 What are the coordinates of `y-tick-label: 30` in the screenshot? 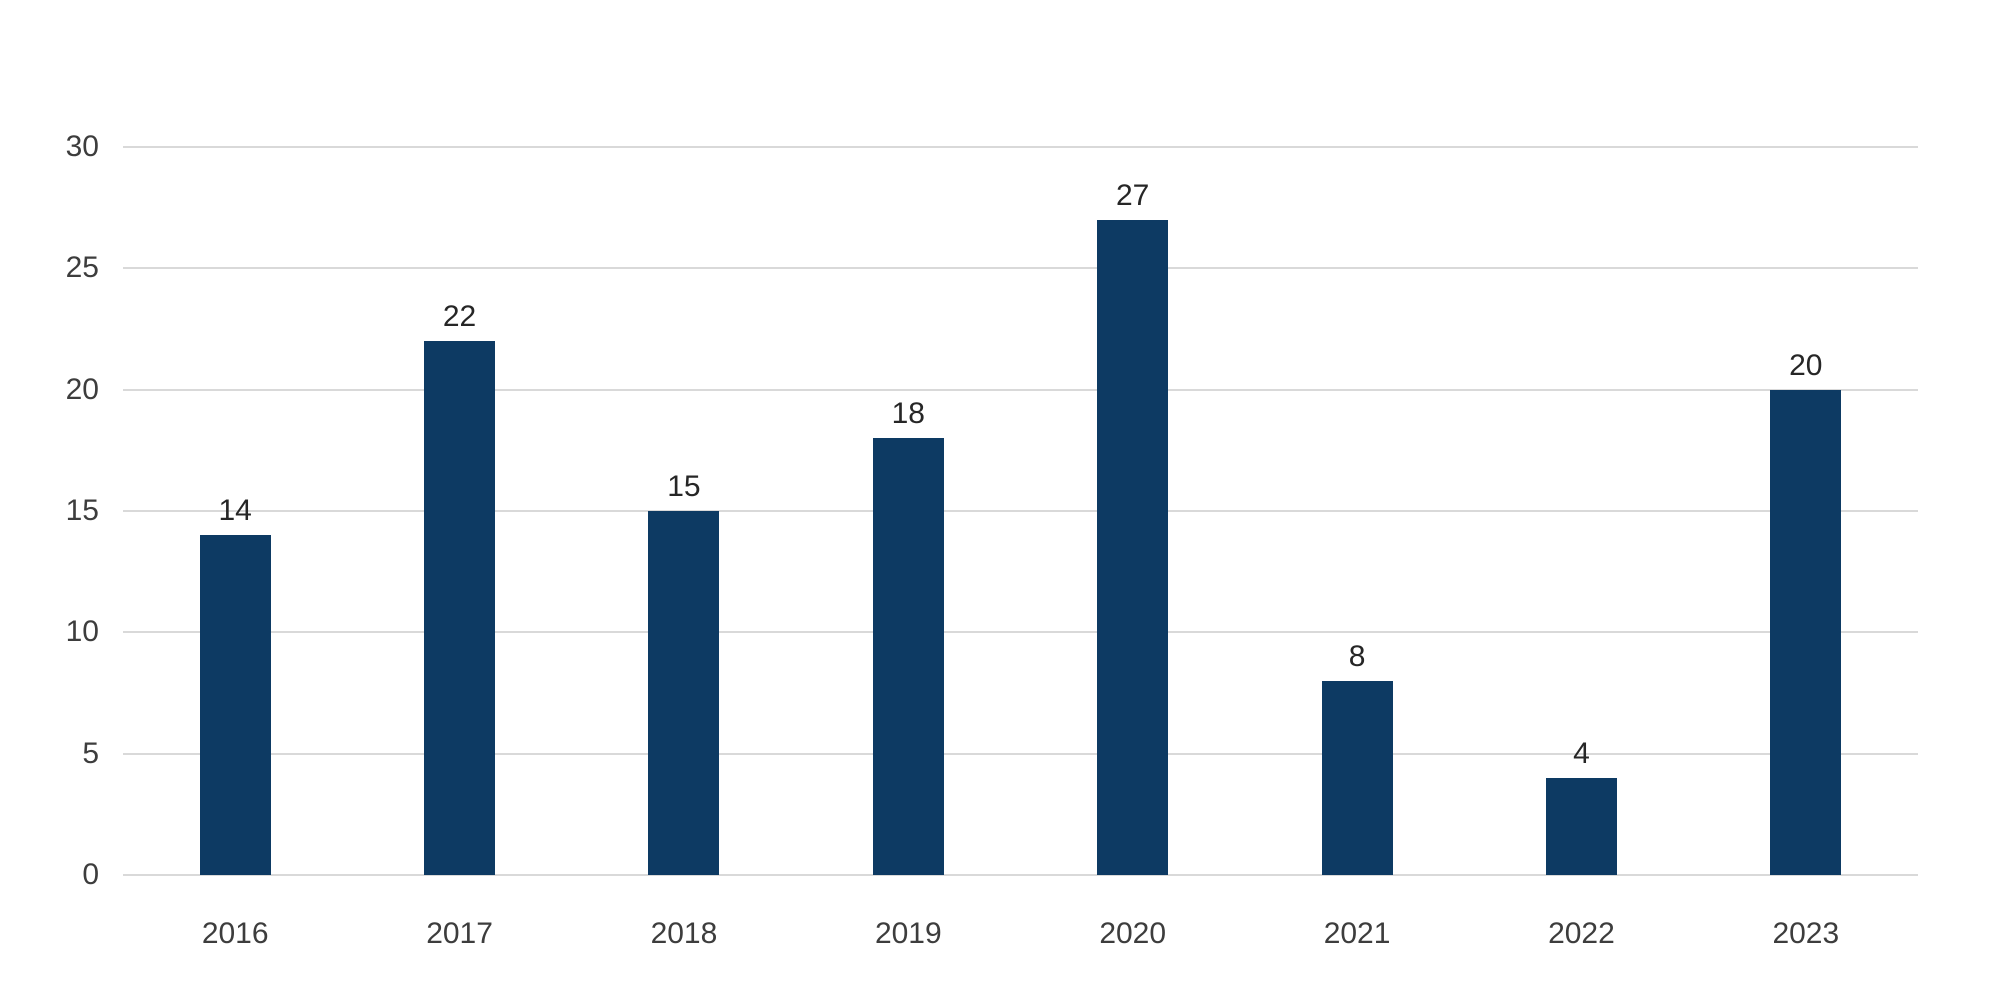 It's located at (82, 146).